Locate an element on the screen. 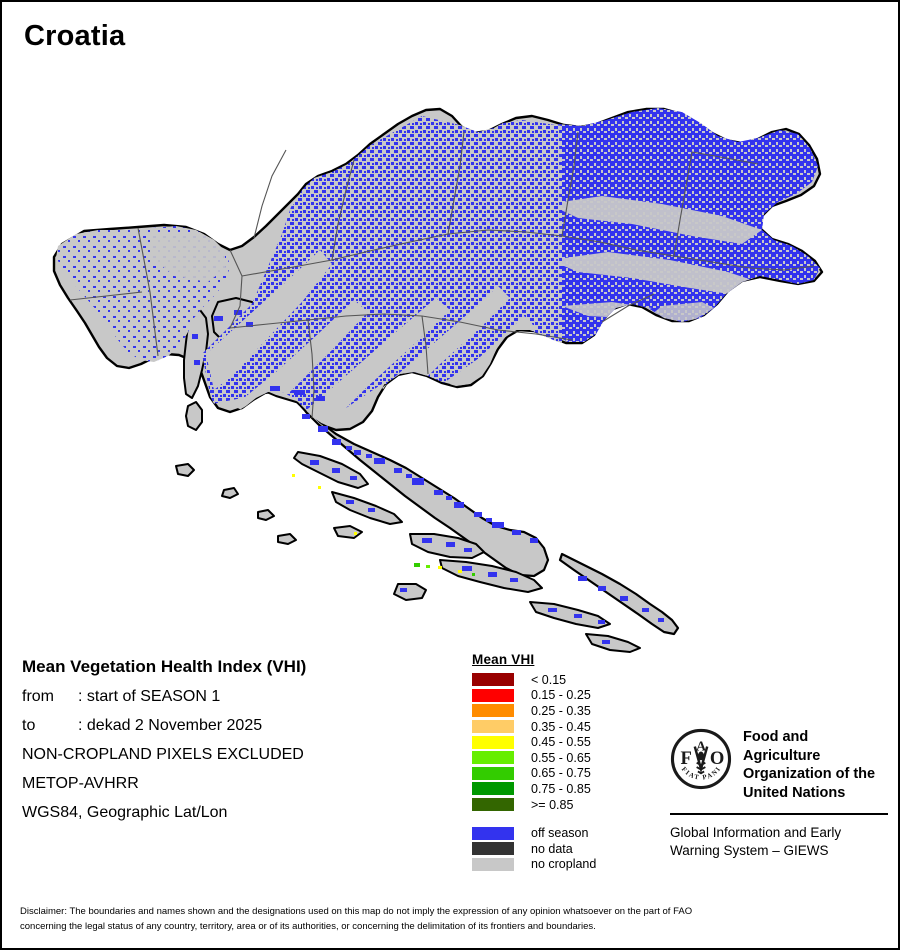  legend-class-row: 0.75 - 0.85 is located at coordinates (562, 789).